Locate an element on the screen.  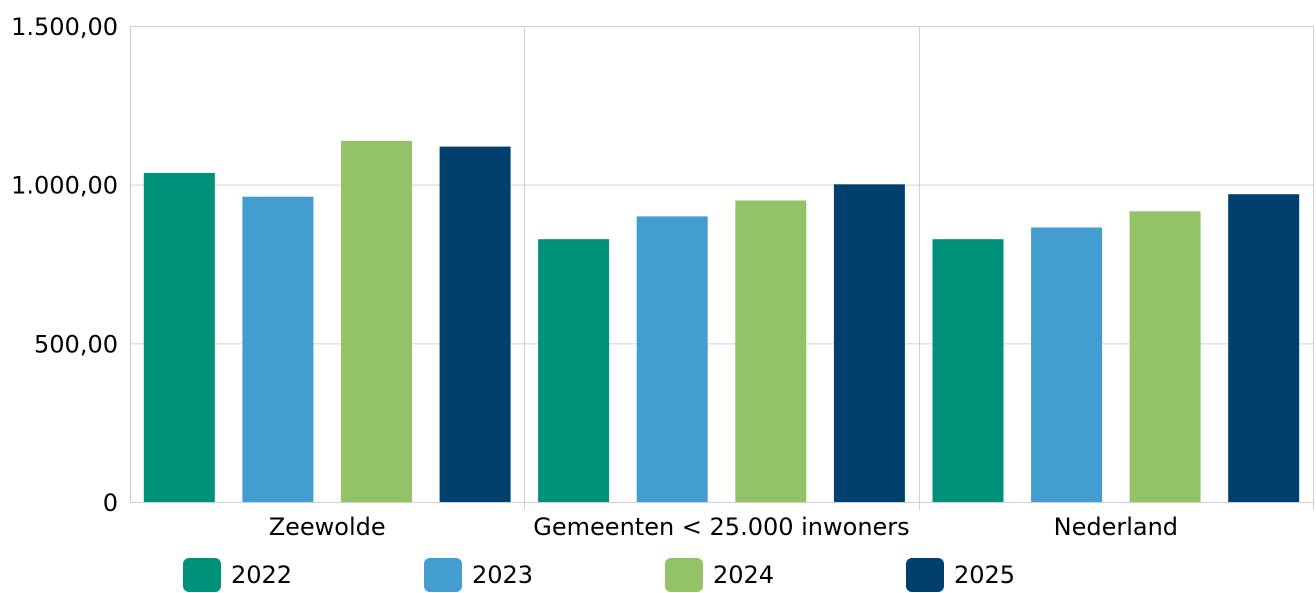
x-category-label: Gemeenten < 25.000 inwoners is located at coordinates (721, 527).